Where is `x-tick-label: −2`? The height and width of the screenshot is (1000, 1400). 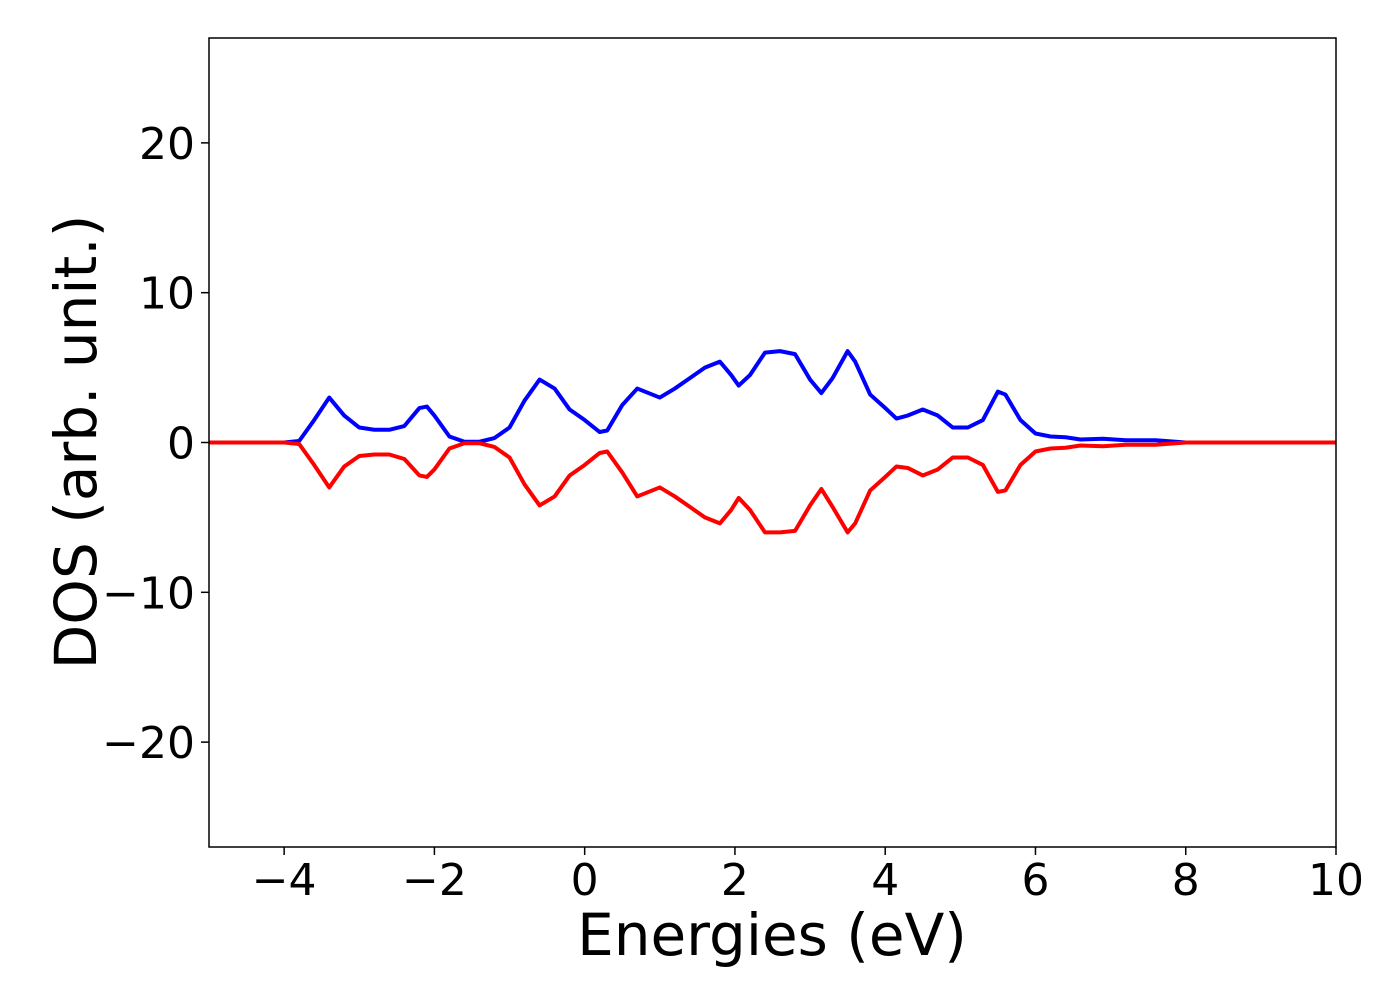
x-tick-label: −2 is located at coordinates (434, 880).